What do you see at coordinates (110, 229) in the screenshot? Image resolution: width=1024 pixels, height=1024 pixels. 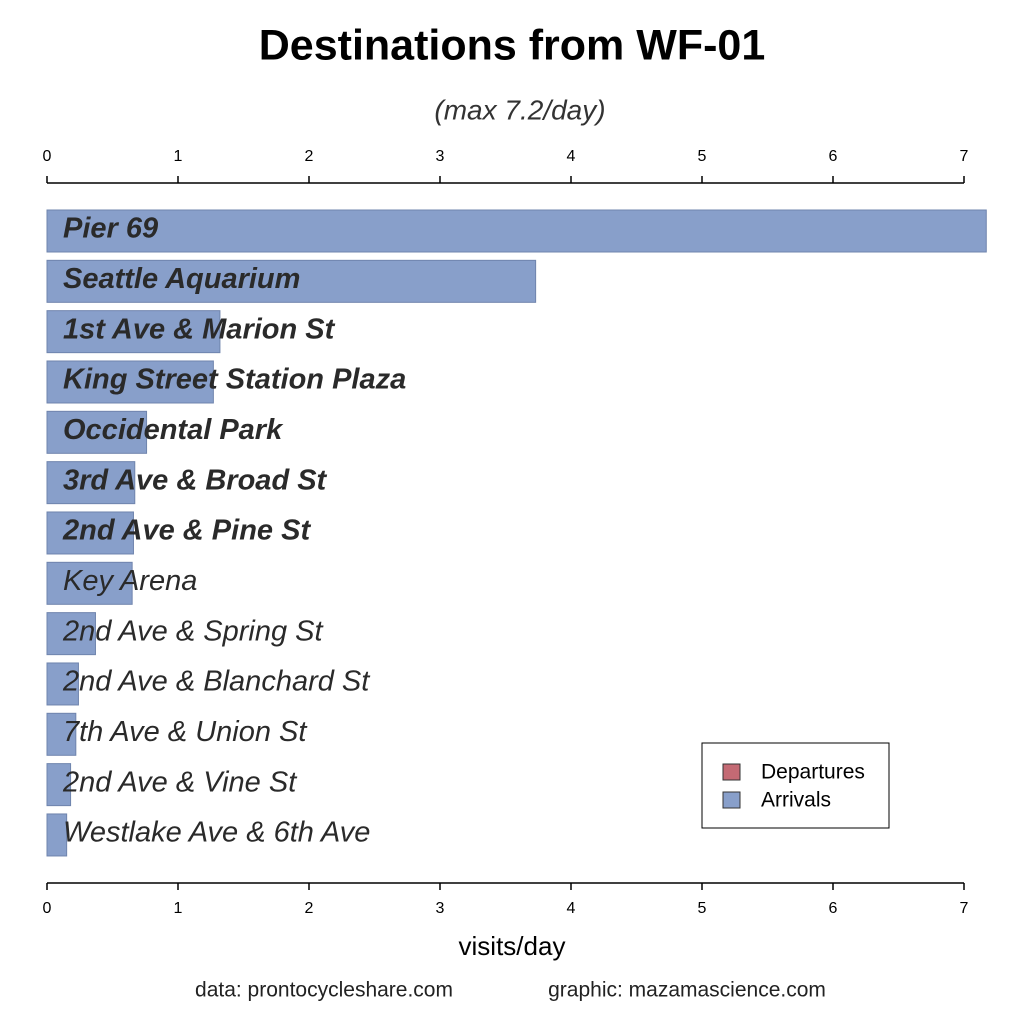 I see `category-label: Pier 69` at bounding box center [110, 229].